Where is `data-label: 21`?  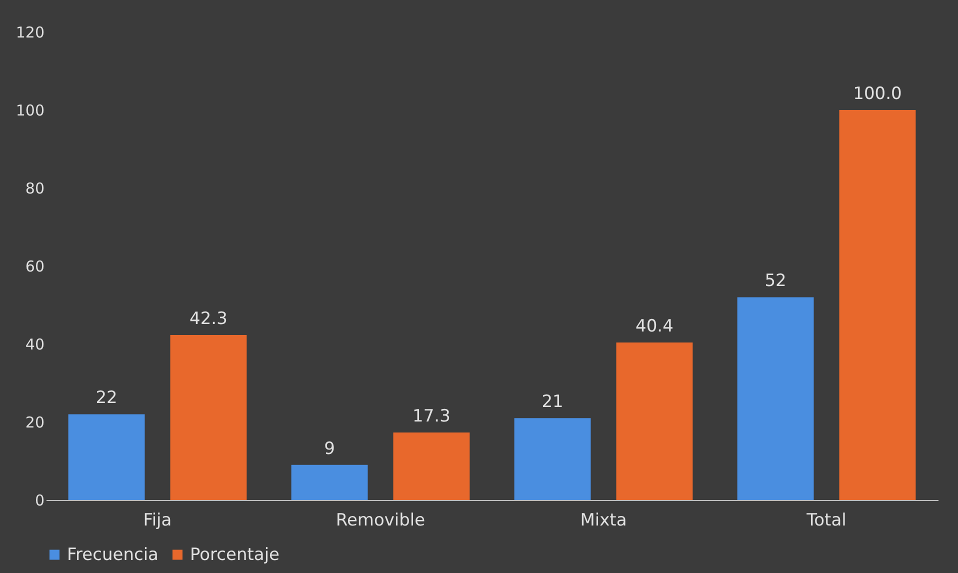 data-label: 21 is located at coordinates (553, 402).